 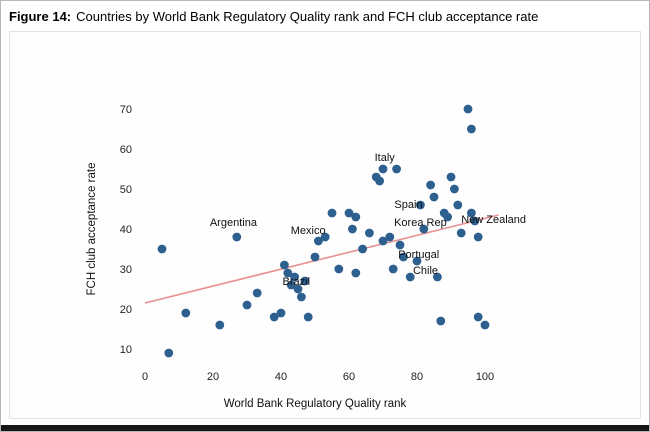 I want to click on country-label: Brazil, so click(x=297, y=282).